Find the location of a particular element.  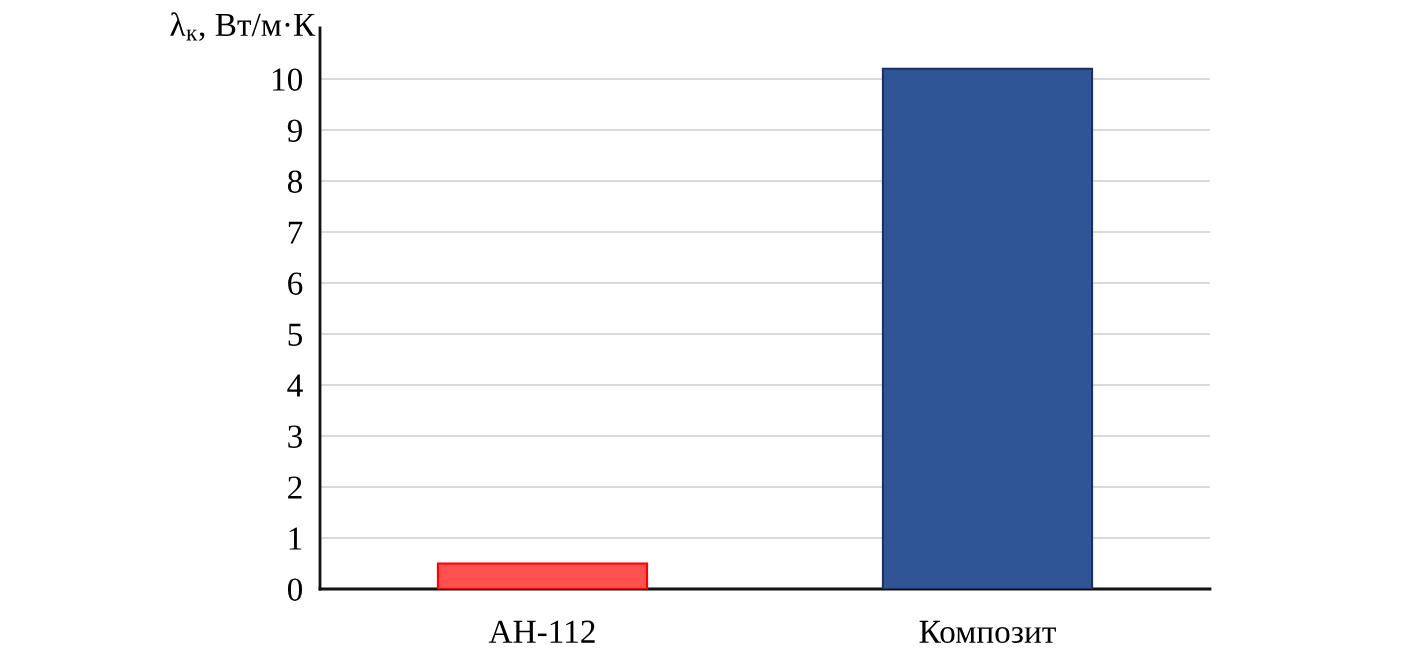

y-tick-label: 9 is located at coordinates (294, 130).